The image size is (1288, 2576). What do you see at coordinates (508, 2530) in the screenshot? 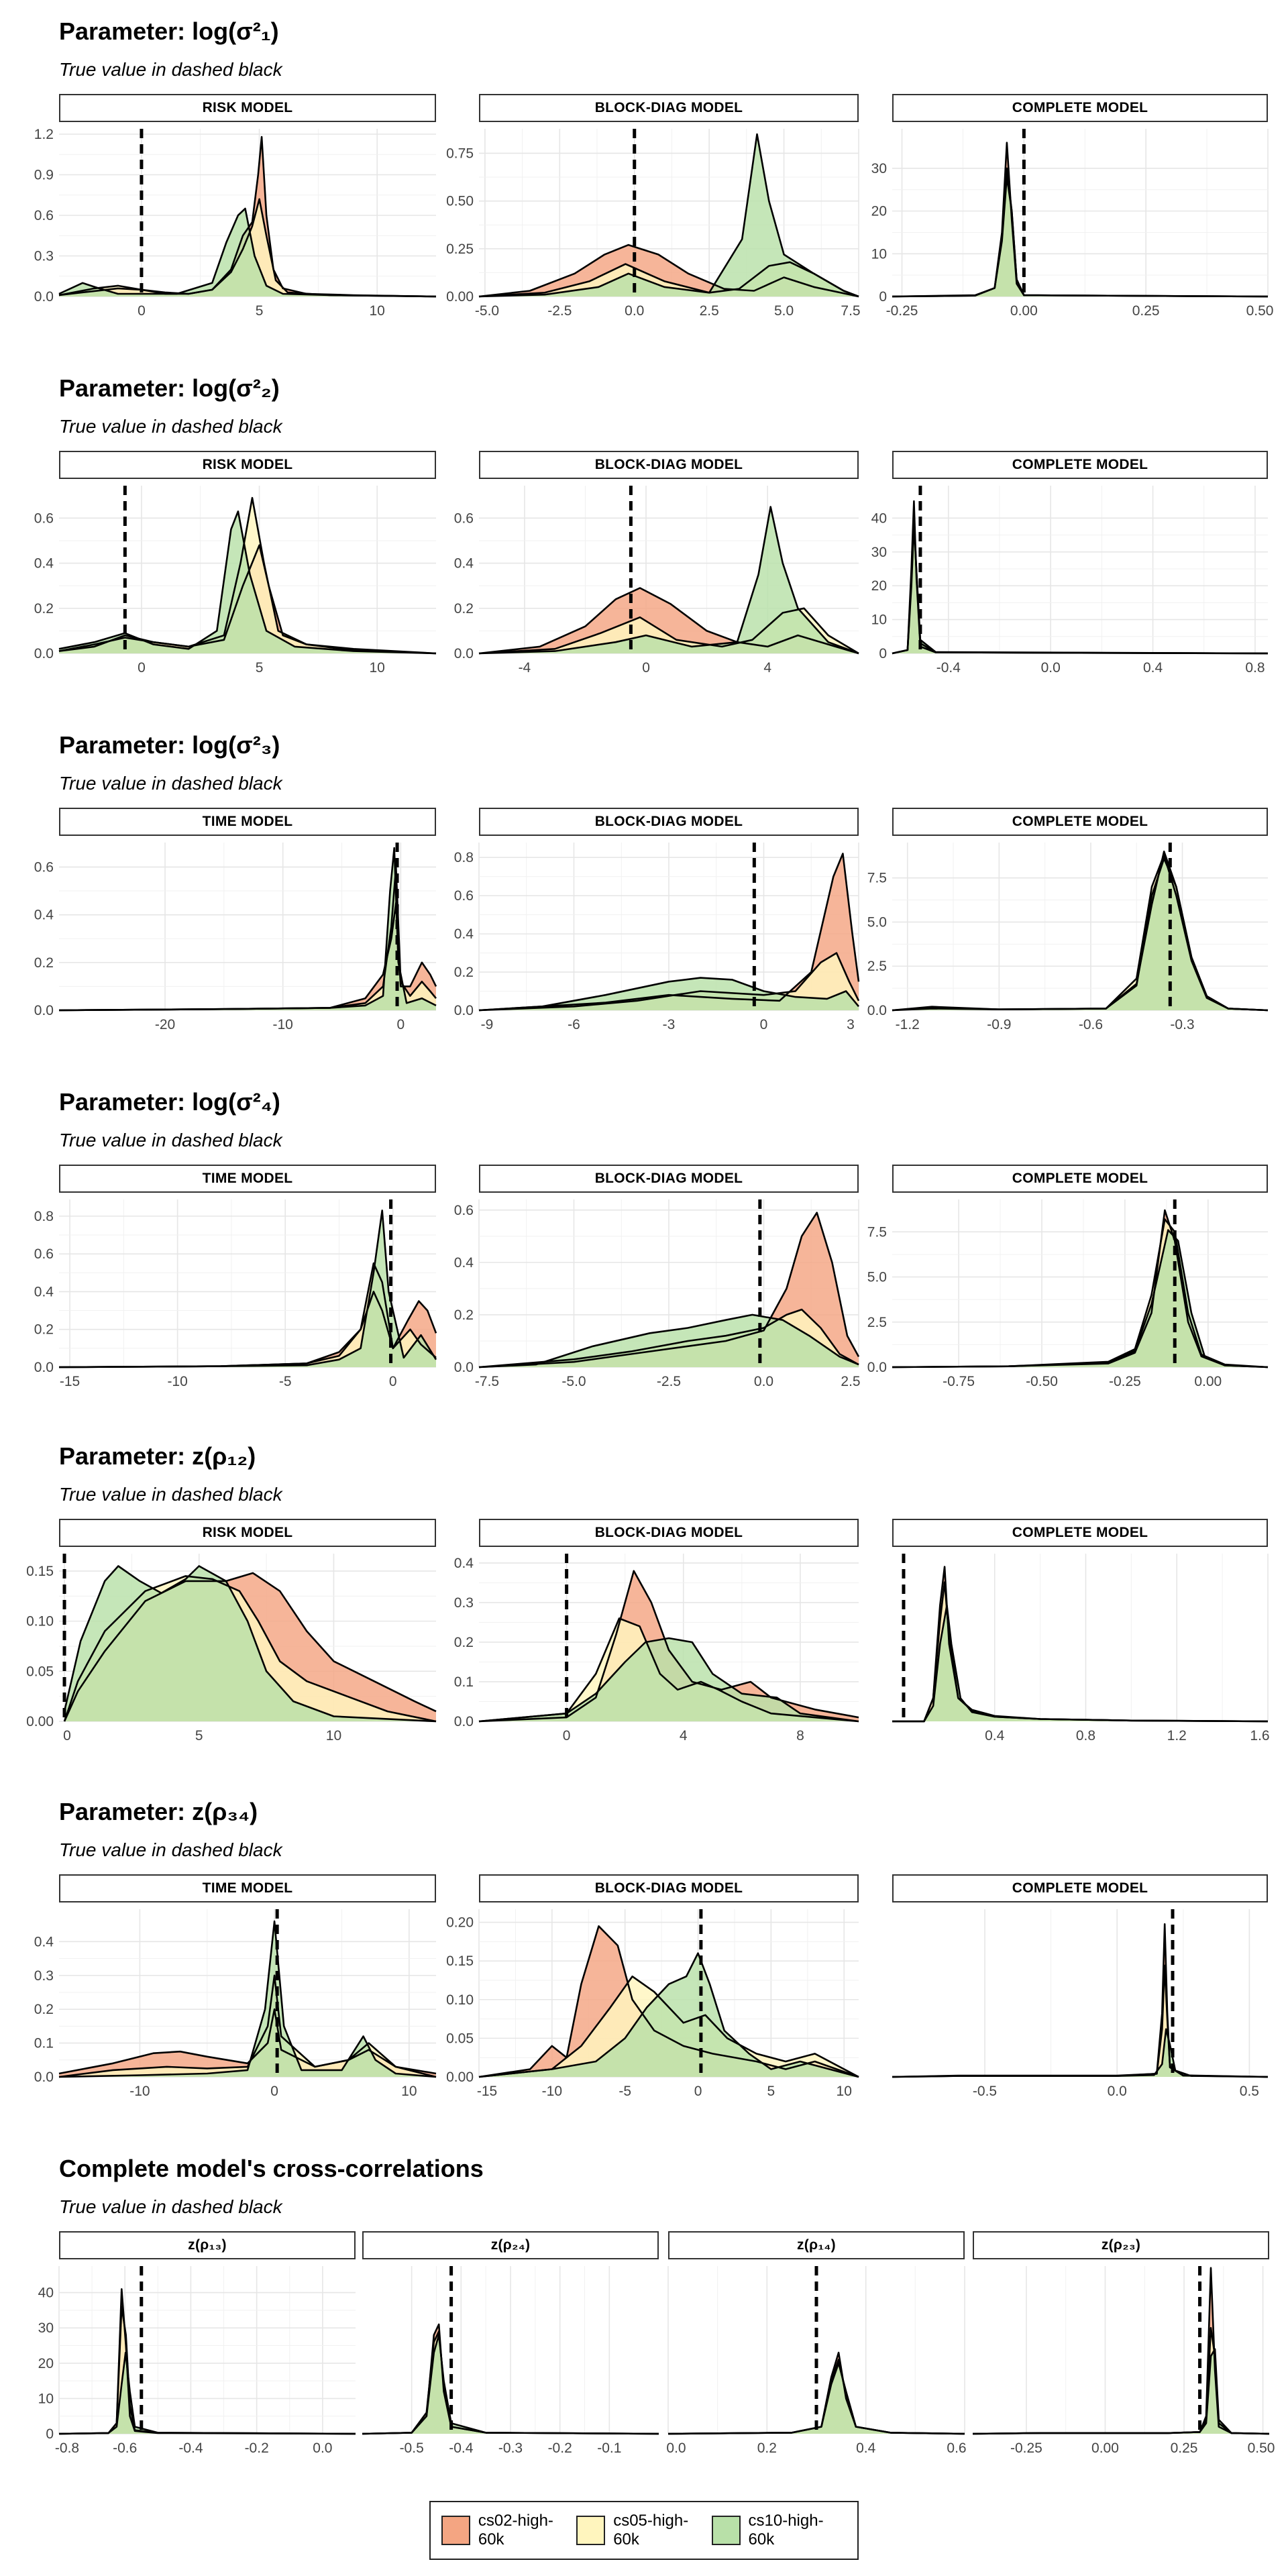
I see `legend-item: cs02-high-60k` at bounding box center [508, 2530].